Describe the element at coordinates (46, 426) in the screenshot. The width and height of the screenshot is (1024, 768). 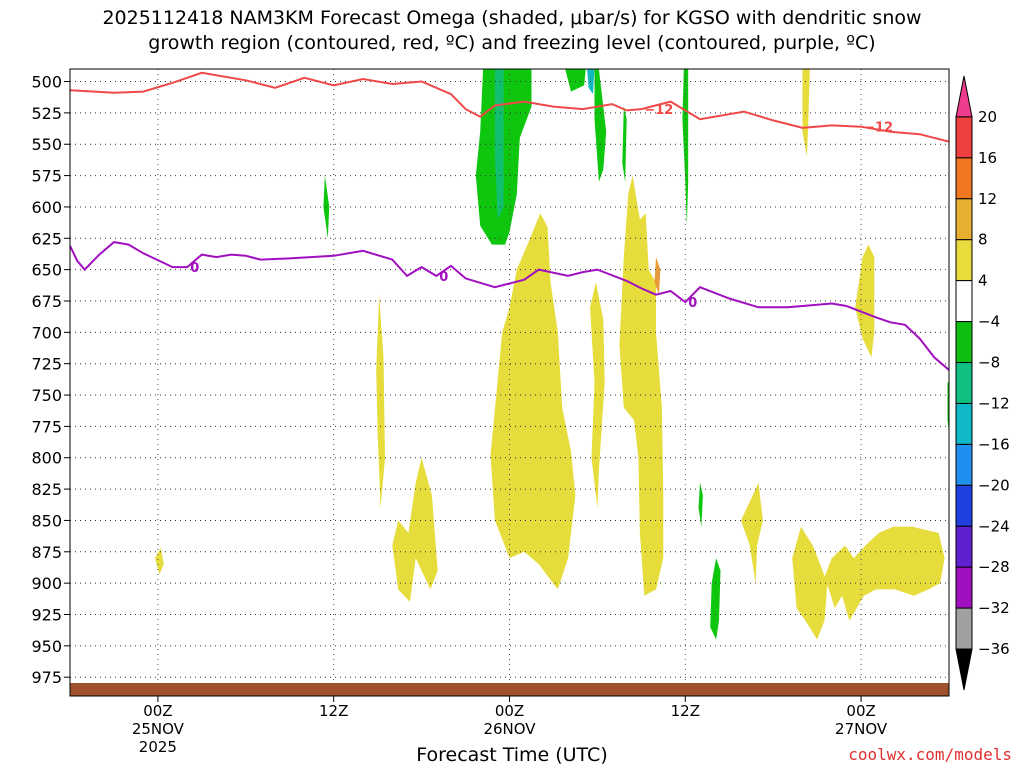
I see `y-tick-label: 775` at that location.